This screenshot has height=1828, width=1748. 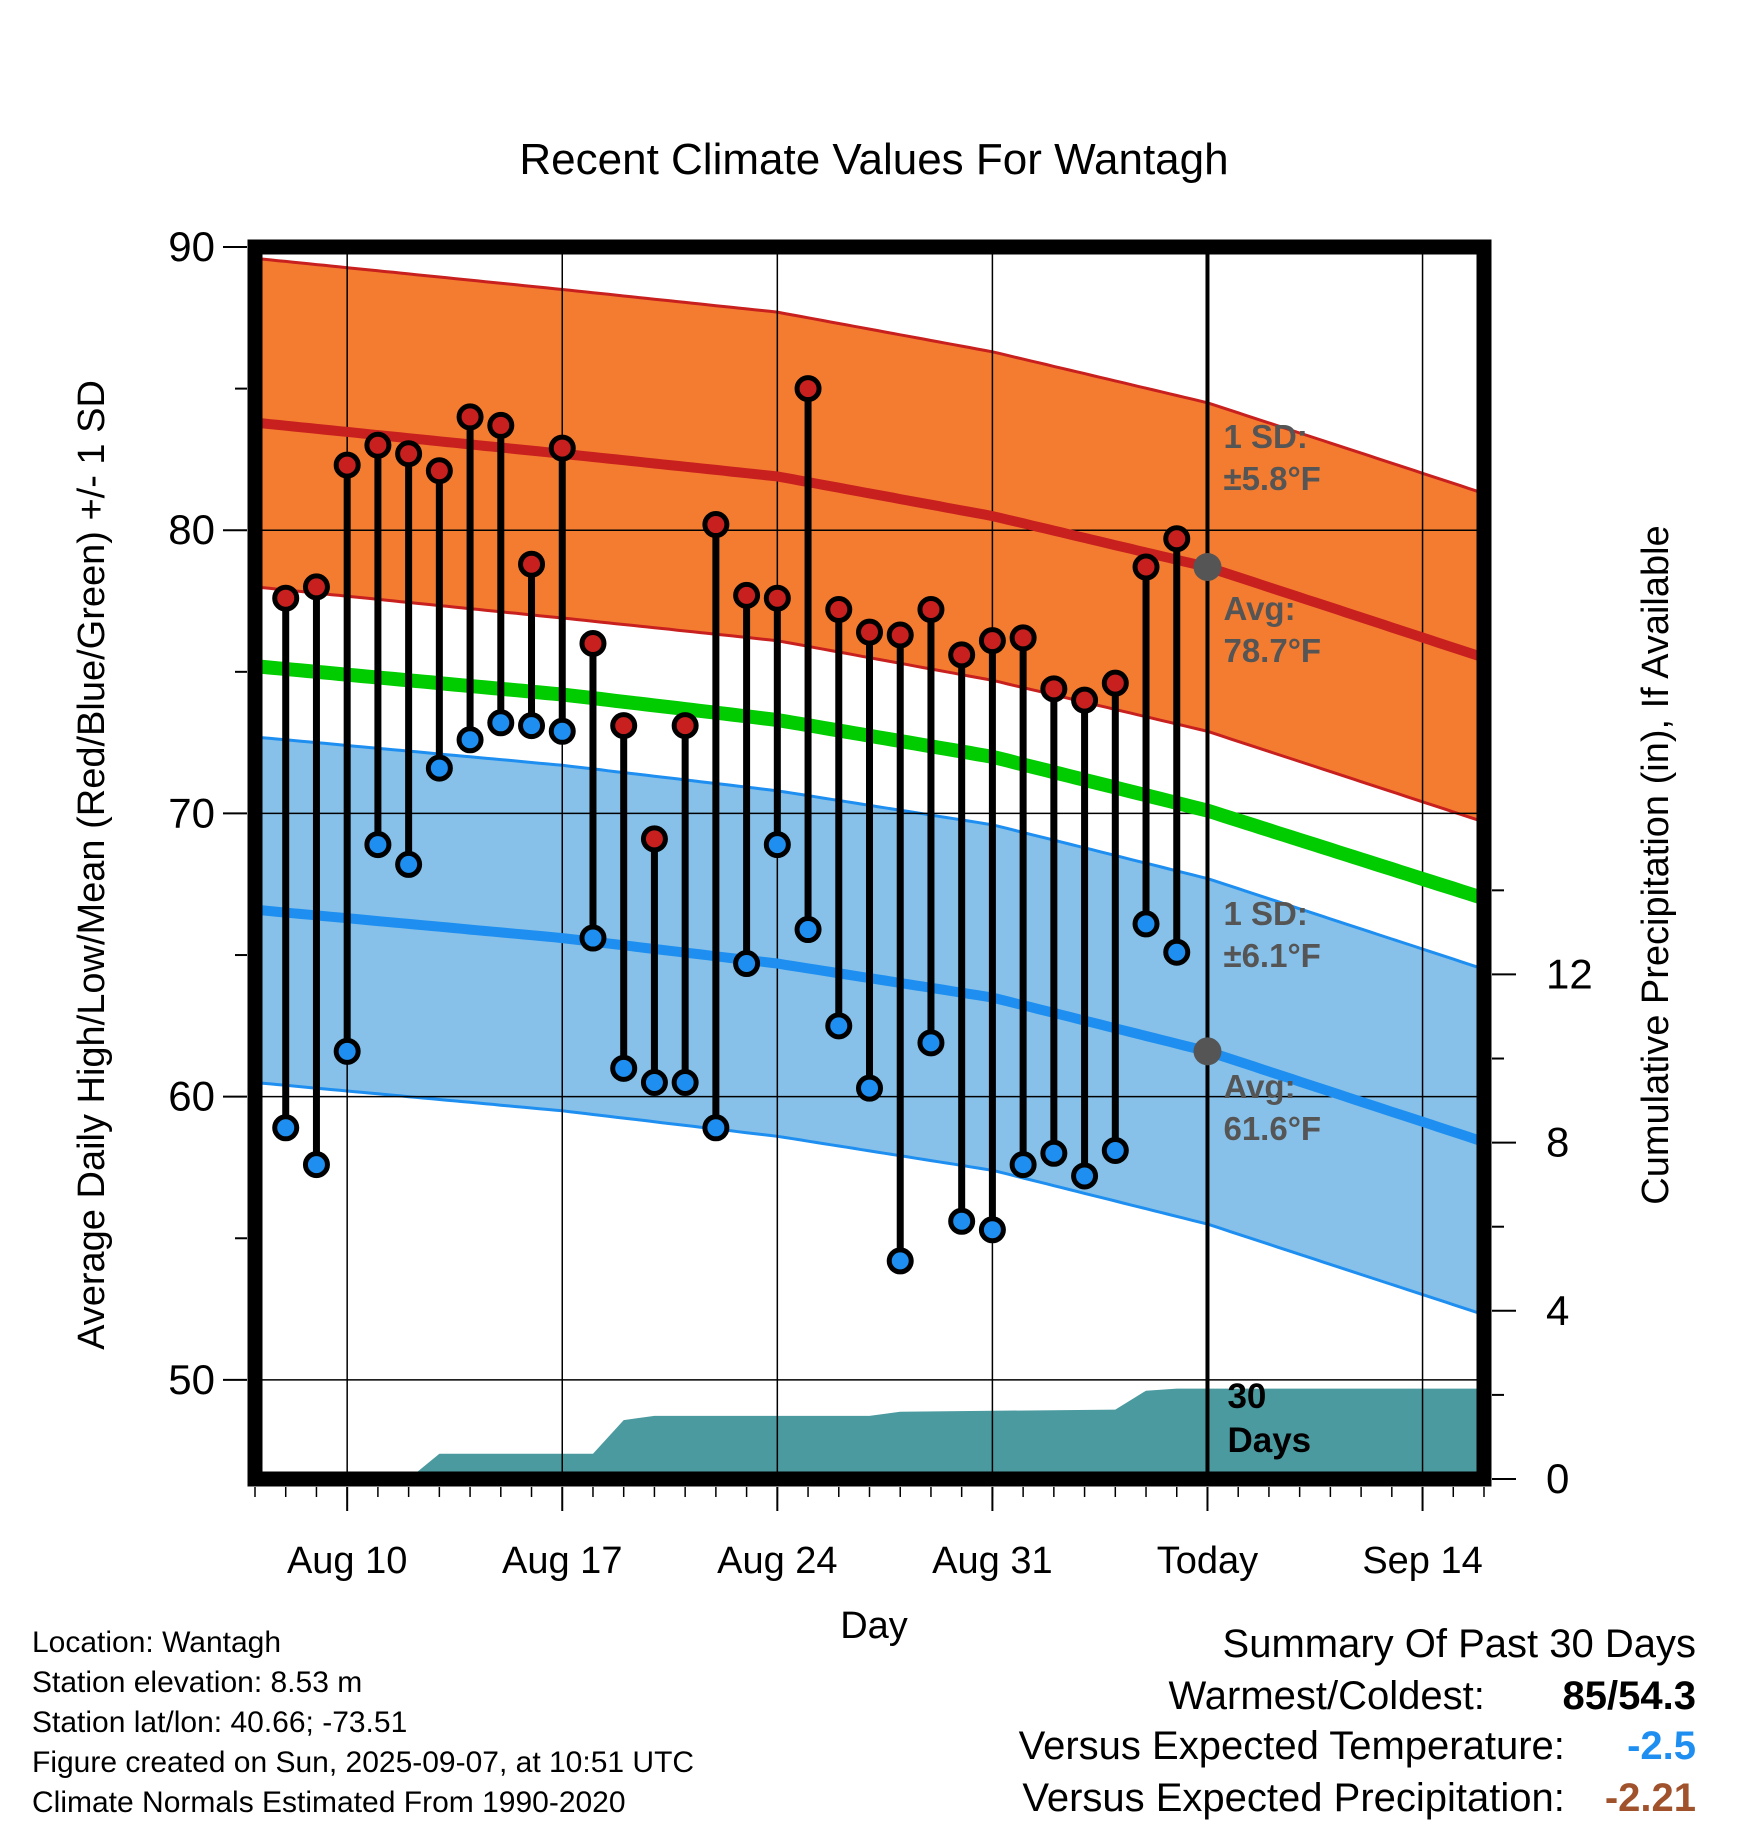 What do you see at coordinates (1291, 1746) in the screenshot?
I see `summary-temp-label: Versus Expected Temperature:` at bounding box center [1291, 1746].